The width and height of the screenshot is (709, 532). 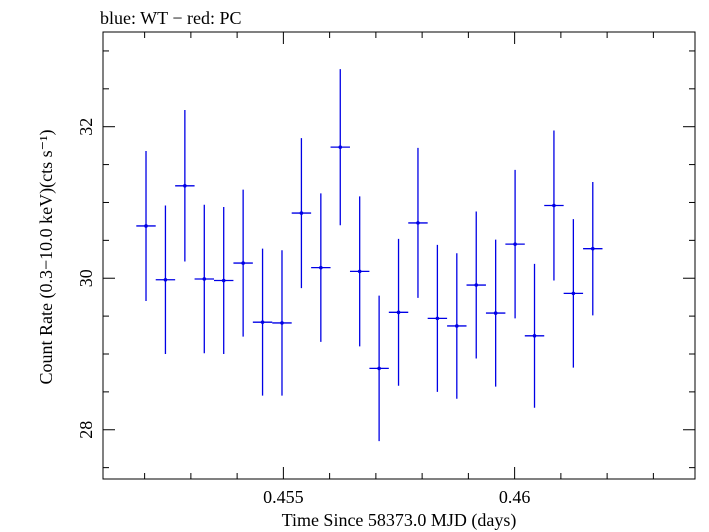 What do you see at coordinates (515, 497) in the screenshot?
I see `x-tick-label: 0.46` at bounding box center [515, 497].